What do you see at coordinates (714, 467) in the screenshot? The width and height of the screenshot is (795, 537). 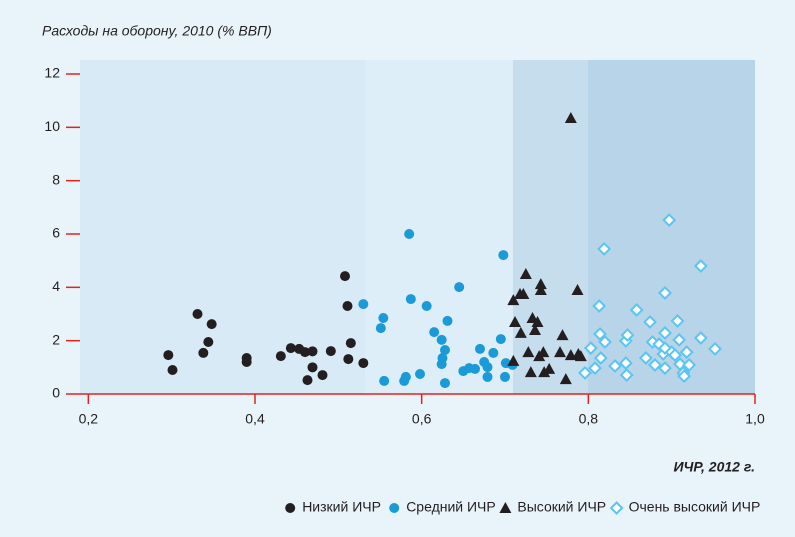 I see `x-axis-label: ИЧР, 2012 г.` at bounding box center [714, 467].